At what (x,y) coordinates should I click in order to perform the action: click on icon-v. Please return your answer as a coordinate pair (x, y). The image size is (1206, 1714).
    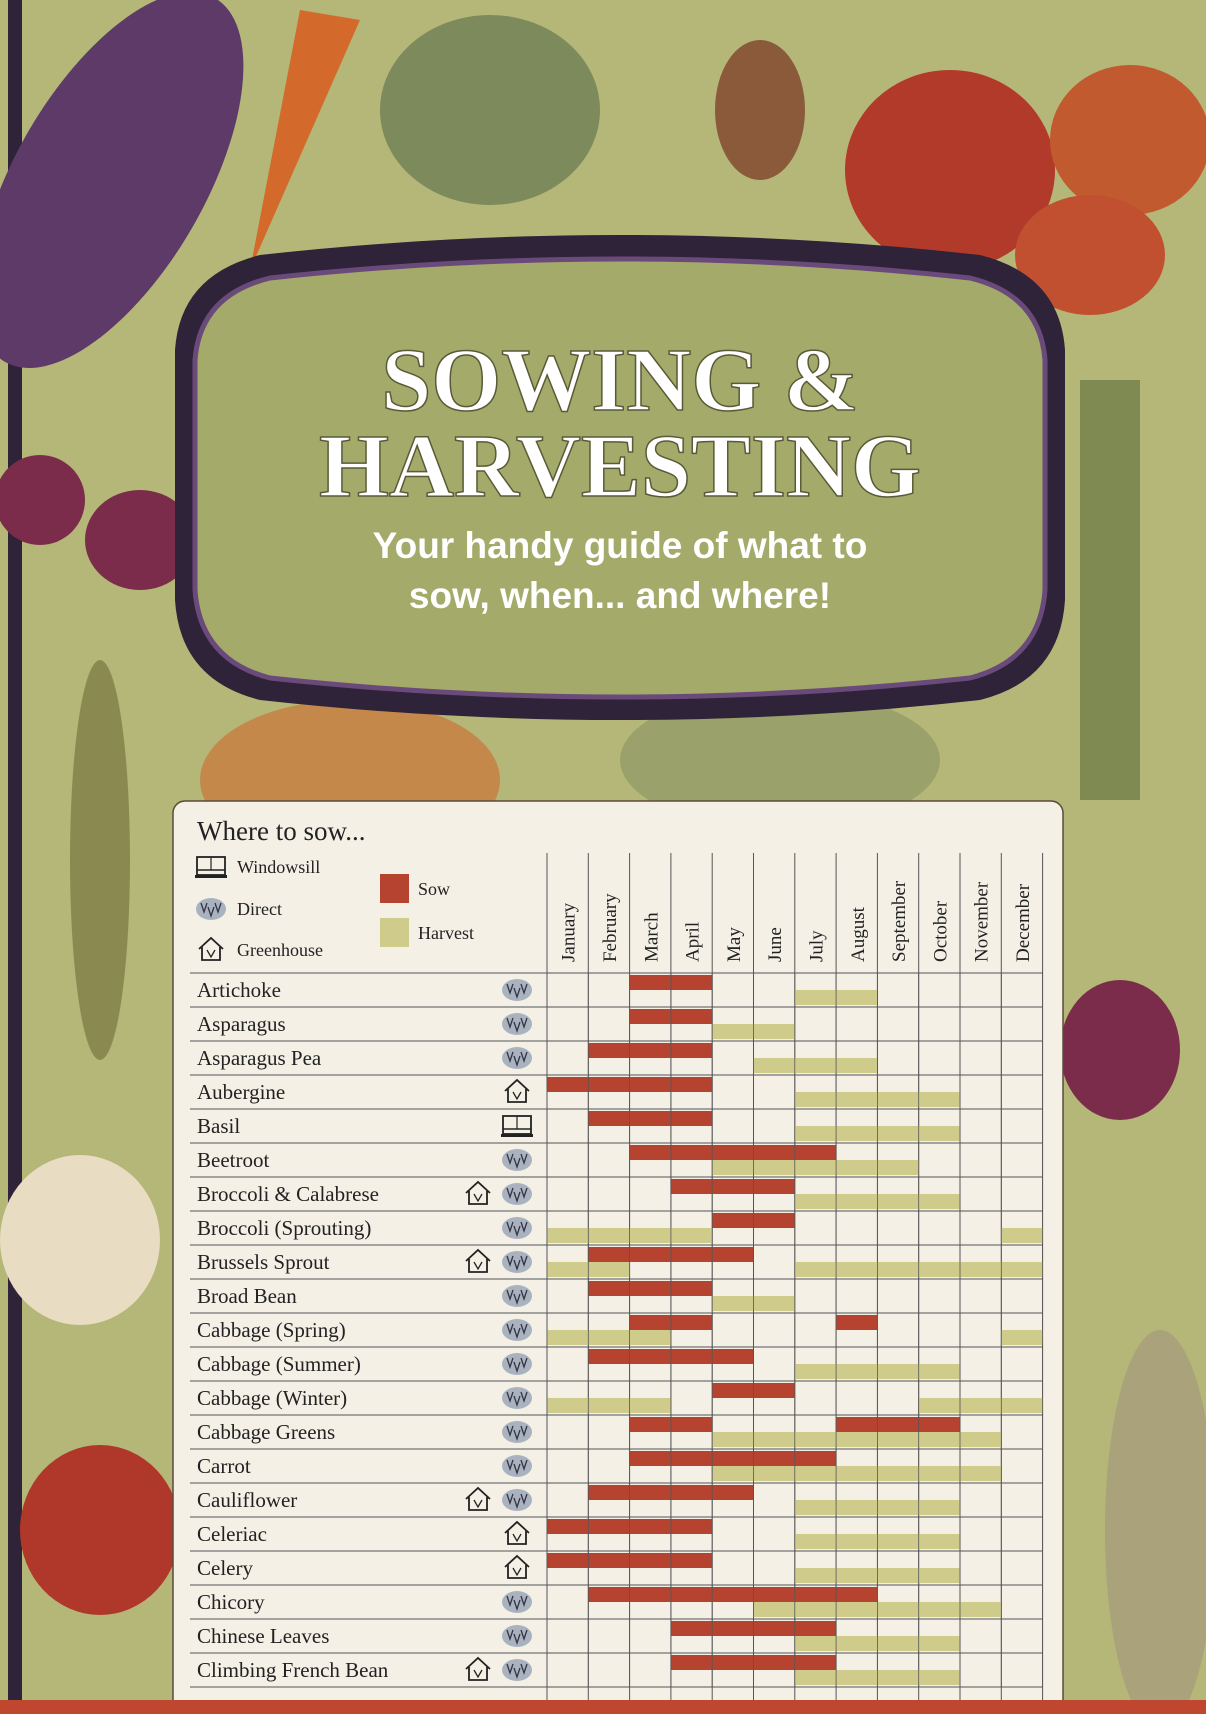
    Looking at the image, I should click on (517, 1096).